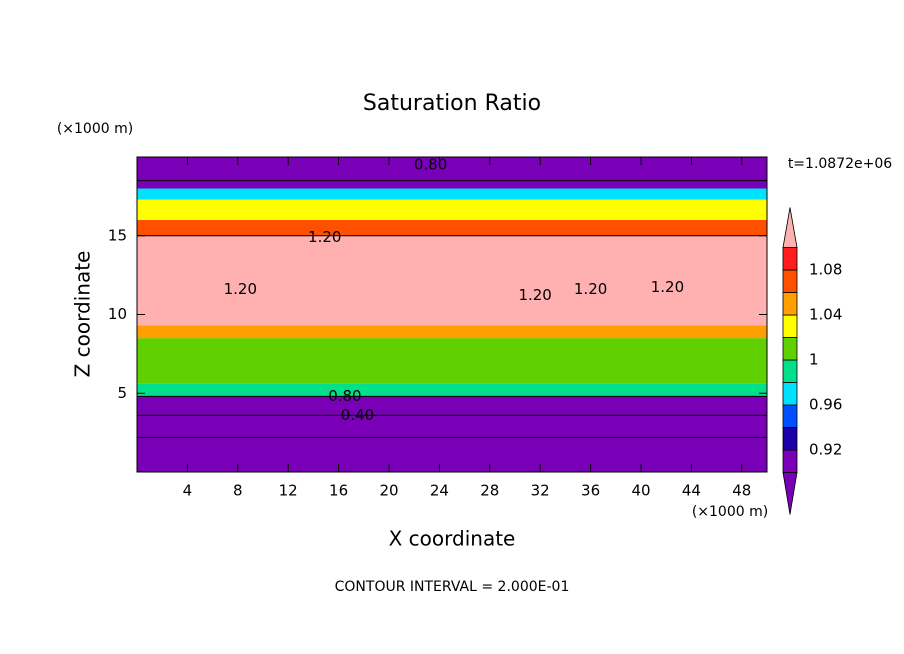 The height and width of the screenshot is (654, 904). Describe the element at coordinates (825, 270) in the screenshot. I see `colorbar-tick-label: 1.08` at that location.